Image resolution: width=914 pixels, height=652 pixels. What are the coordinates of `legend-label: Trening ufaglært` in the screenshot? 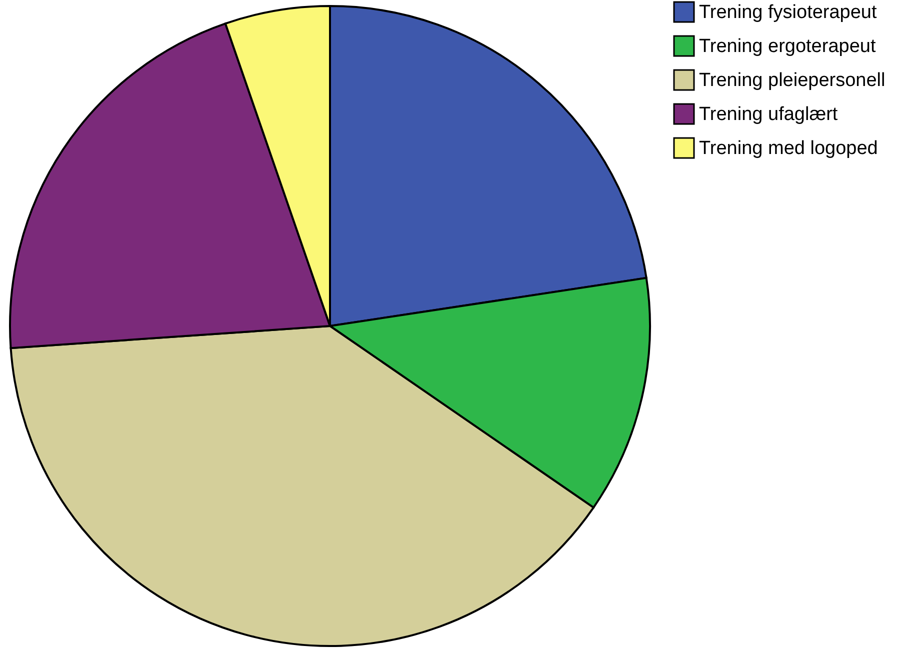 It's located at (768, 114).